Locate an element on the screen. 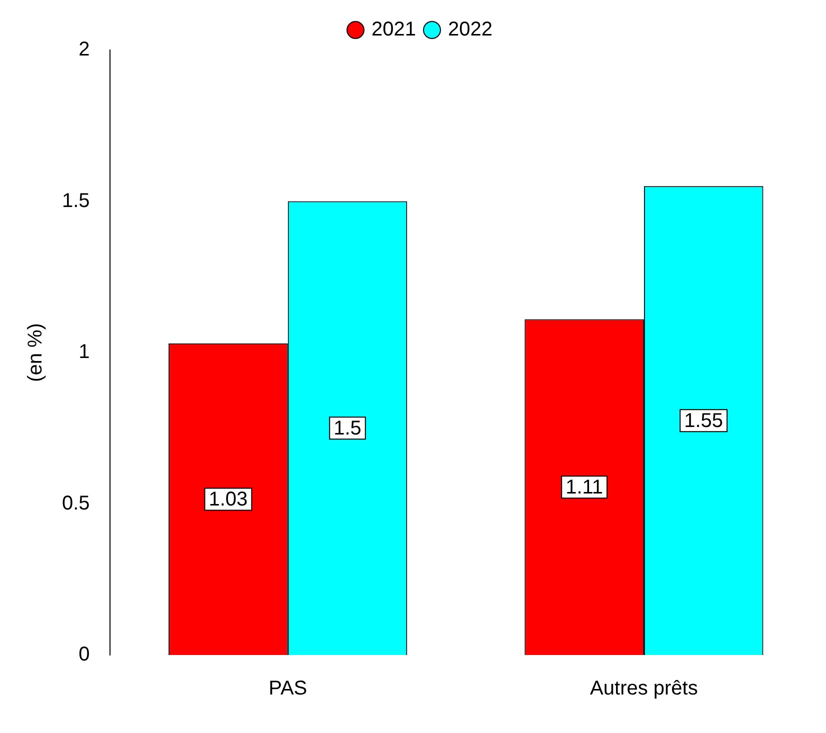  y-tick-label: 2 is located at coordinates (84, 49).